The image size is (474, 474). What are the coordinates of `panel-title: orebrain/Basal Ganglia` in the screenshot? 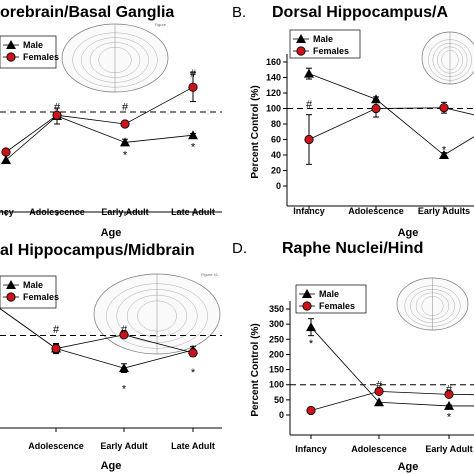 It's located at (87, 12).